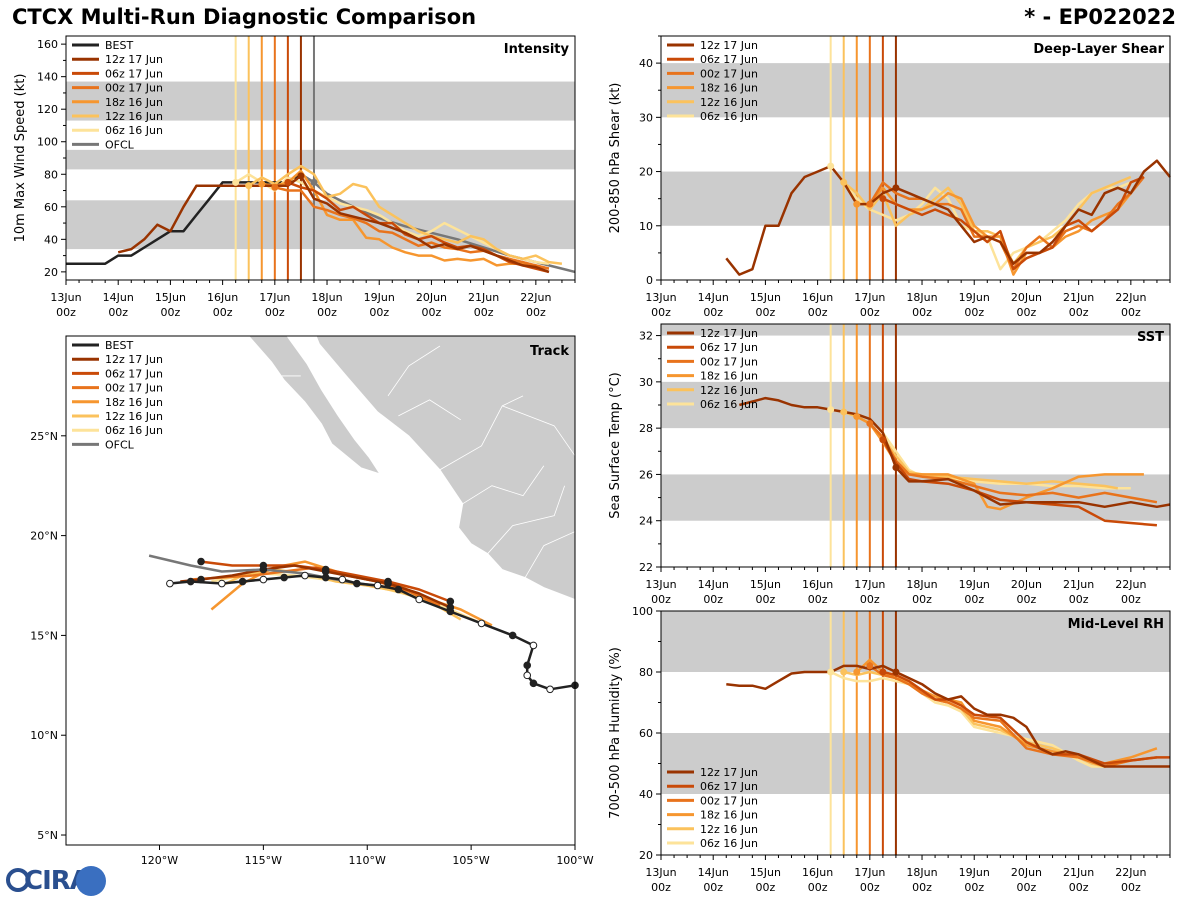 The height and width of the screenshot is (900, 1200). Describe the element at coordinates (1019, 483) in the screenshot. I see `sst-series-06z-17-jun` at that location.